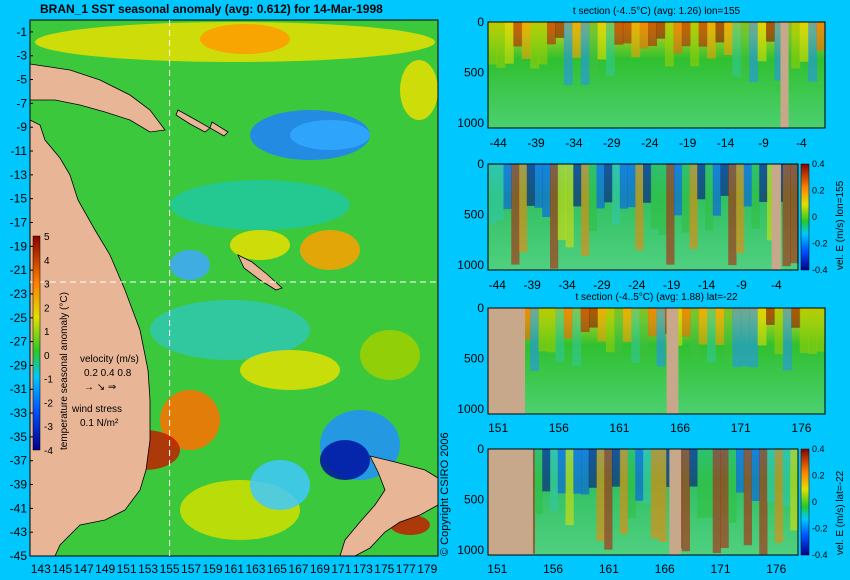 The width and height of the screenshot is (850, 580). Describe the element at coordinates (41, 569) in the screenshot. I see `lon-tick-label: 143` at that location.